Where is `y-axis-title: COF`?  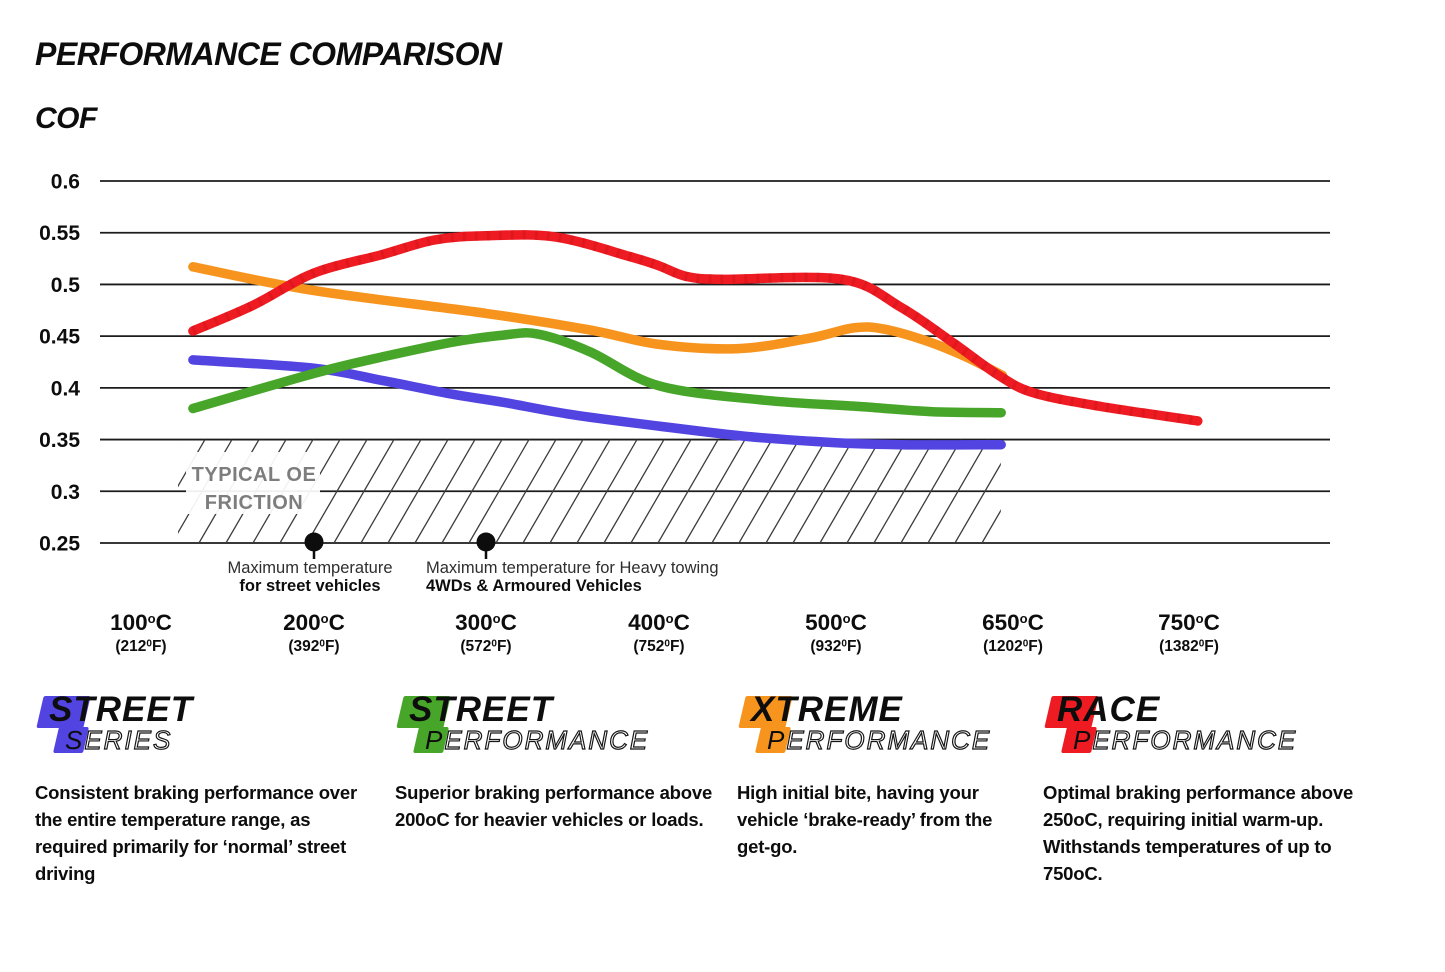
y-axis-title: COF is located at coordinates (66, 118).